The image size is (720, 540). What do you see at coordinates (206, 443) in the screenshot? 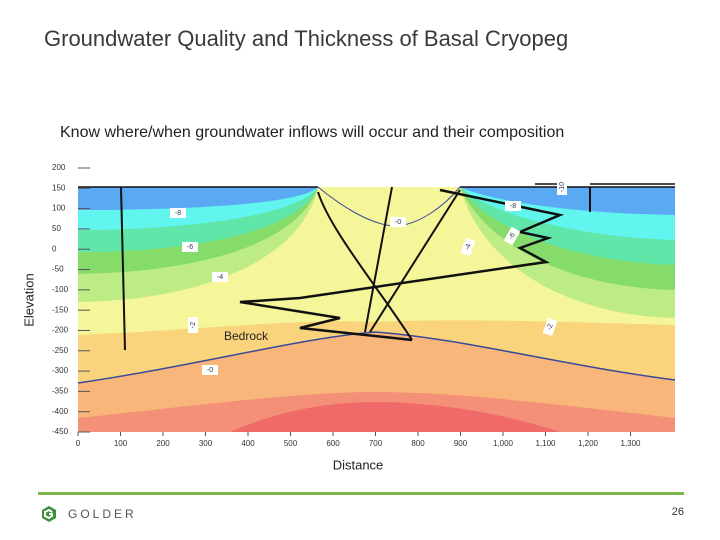
I see `x-tick-label: 300` at bounding box center [206, 443].